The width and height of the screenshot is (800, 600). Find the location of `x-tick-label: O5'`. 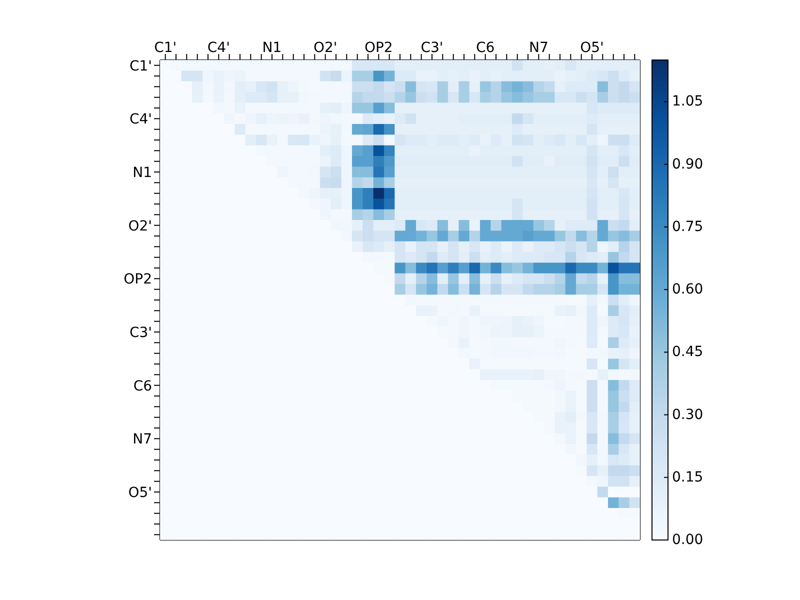

x-tick-label: O5' is located at coordinates (592, 48).